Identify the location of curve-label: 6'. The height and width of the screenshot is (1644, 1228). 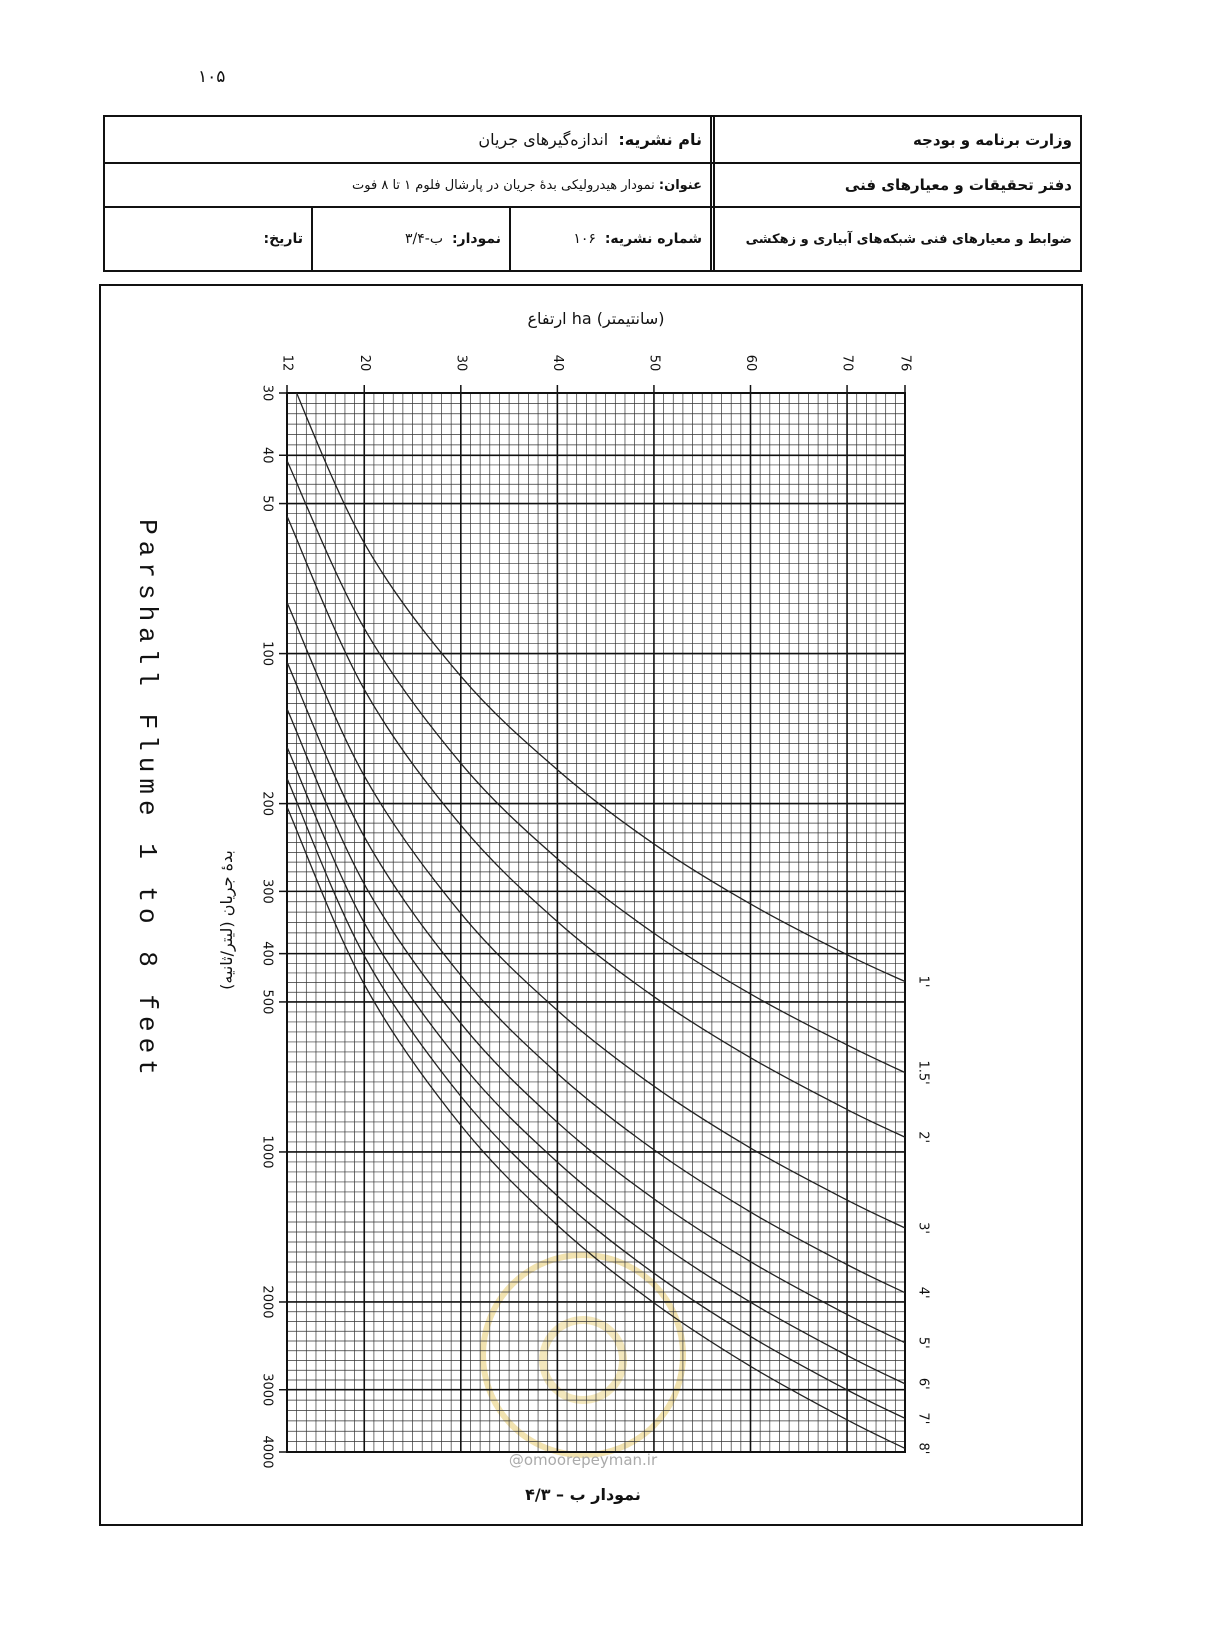
(923, 1384).